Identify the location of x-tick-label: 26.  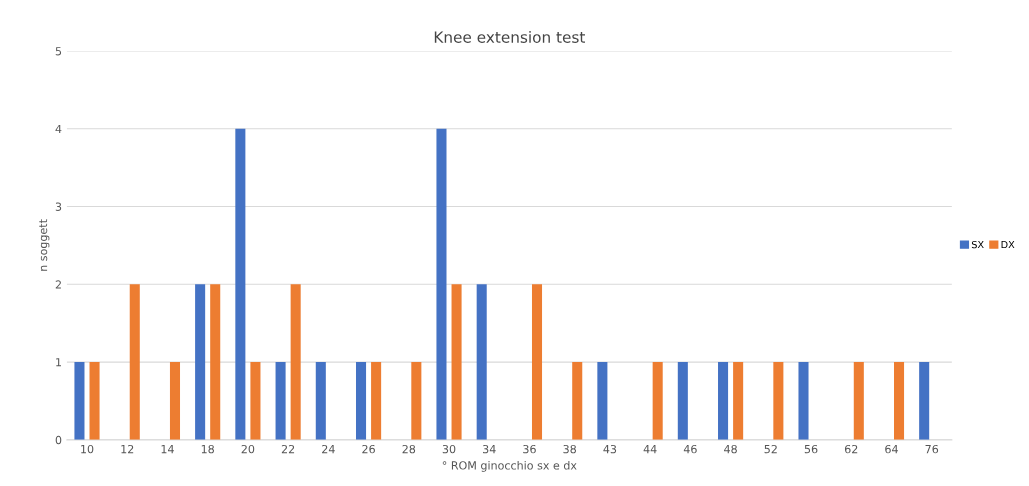
(368, 449).